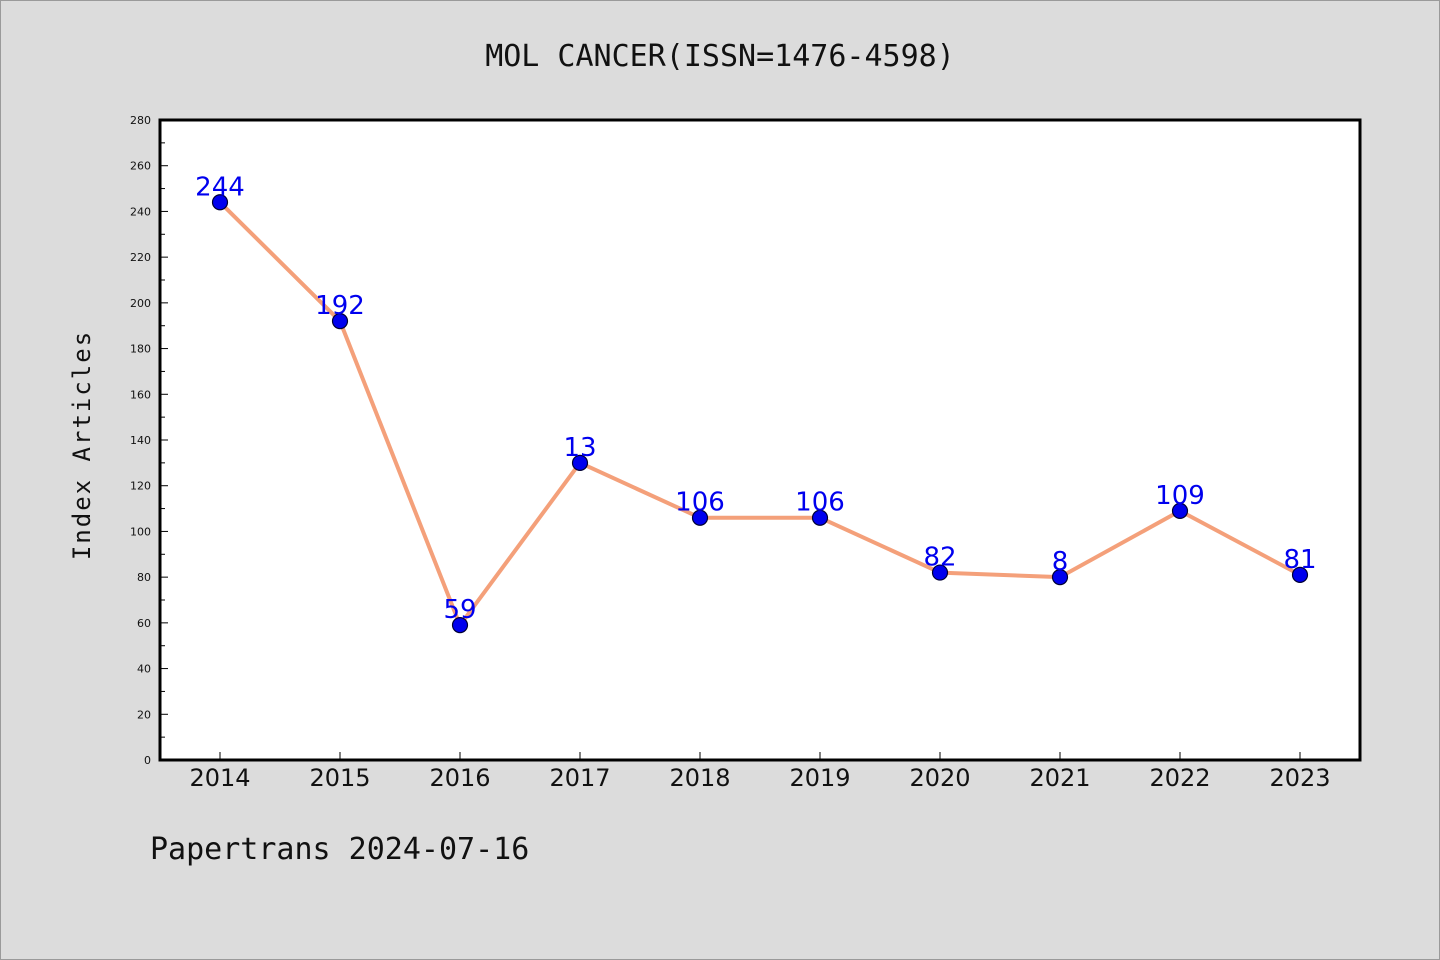  I want to click on y-tick-label: 220, so click(140, 257).